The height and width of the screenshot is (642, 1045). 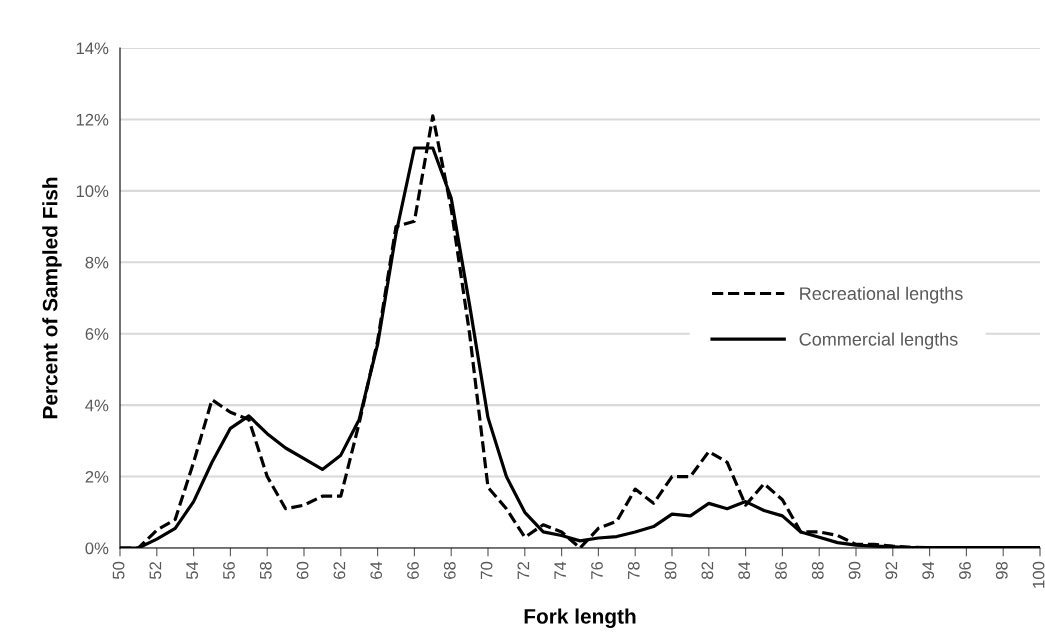 I want to click on y-tick-label: 8%, so click(x=97, y=262).